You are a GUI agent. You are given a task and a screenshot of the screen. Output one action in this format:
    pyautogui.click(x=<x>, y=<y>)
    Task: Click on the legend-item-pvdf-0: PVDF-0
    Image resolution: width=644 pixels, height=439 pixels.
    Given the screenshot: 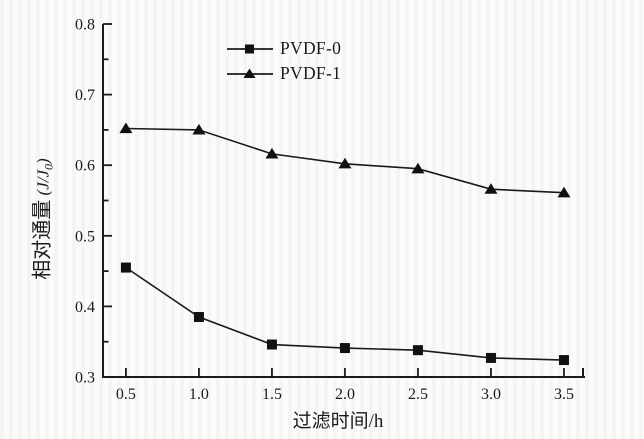 What is the action you would take?
    pyautogui.click(x=284, y=48)
    